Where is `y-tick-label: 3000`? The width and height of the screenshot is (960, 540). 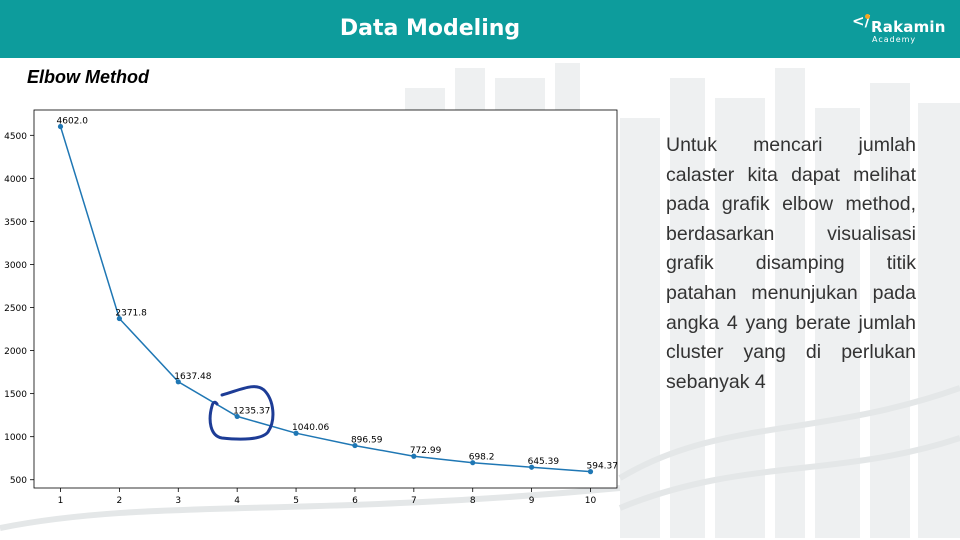 y-tick-label: 3000 is located at coordinates (15, 266).